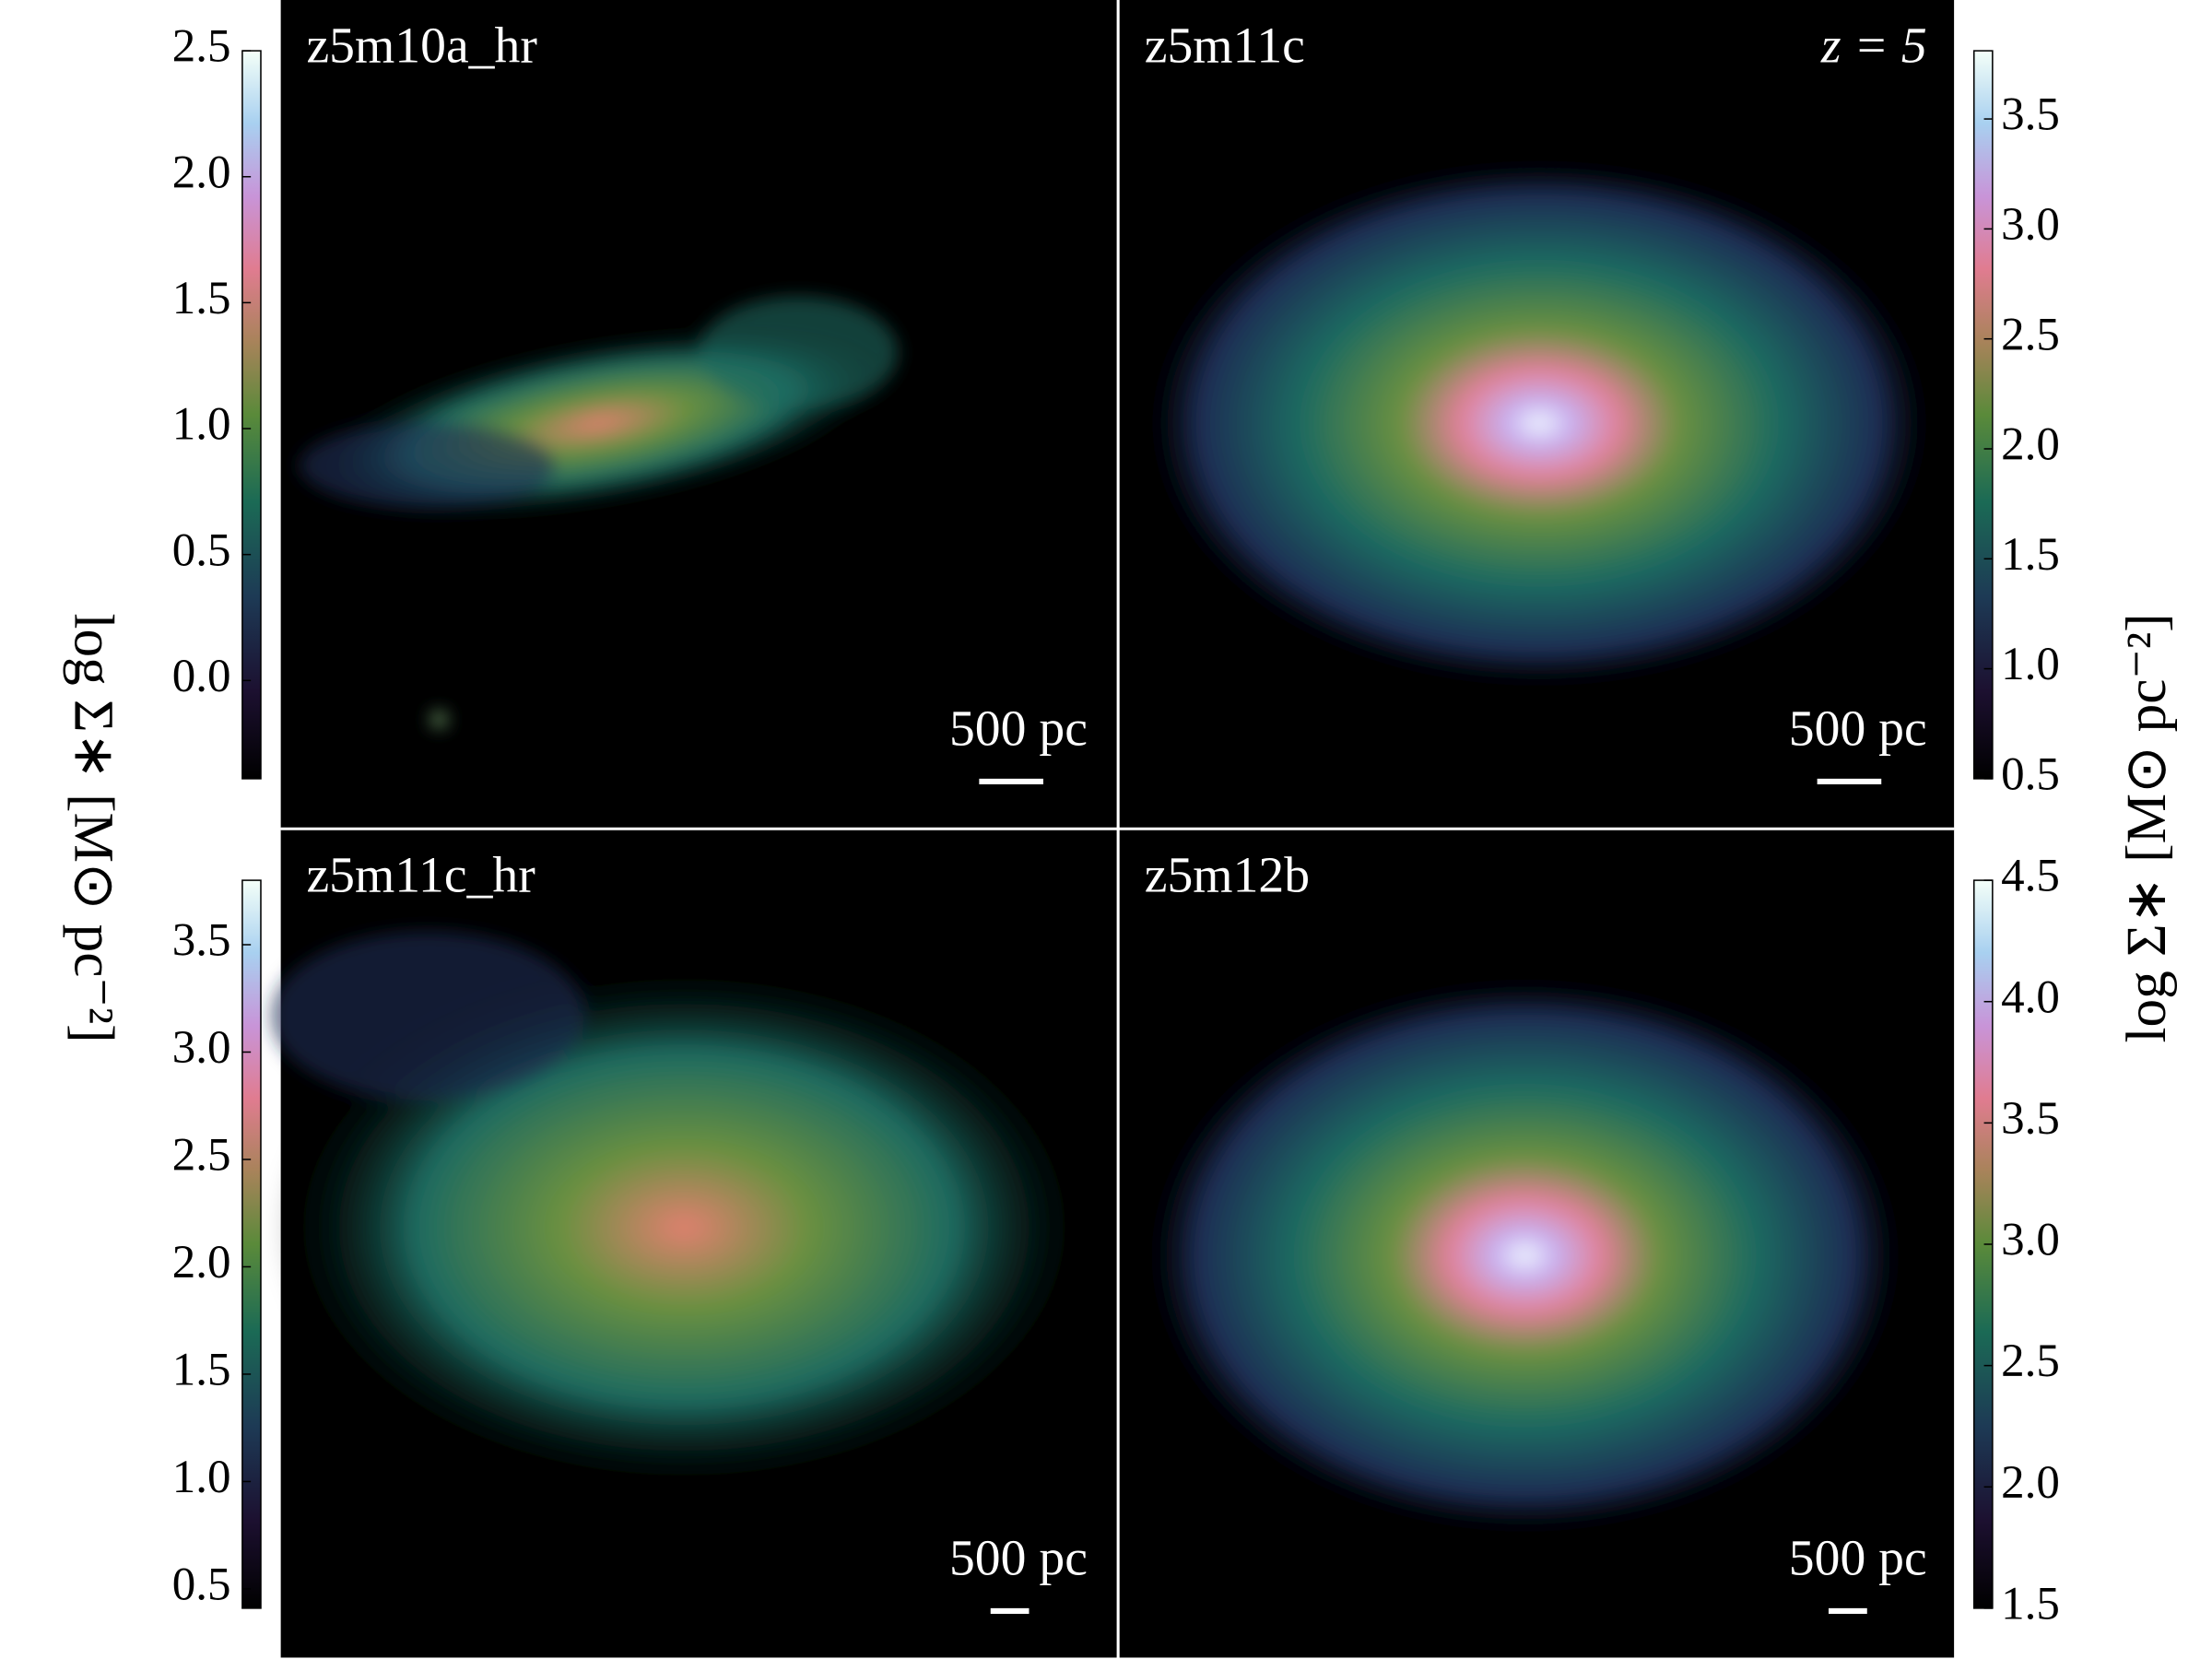 This screenshot has height=1659, width=2212. I want to click on tick-label: 0.0, so click(201, 675).